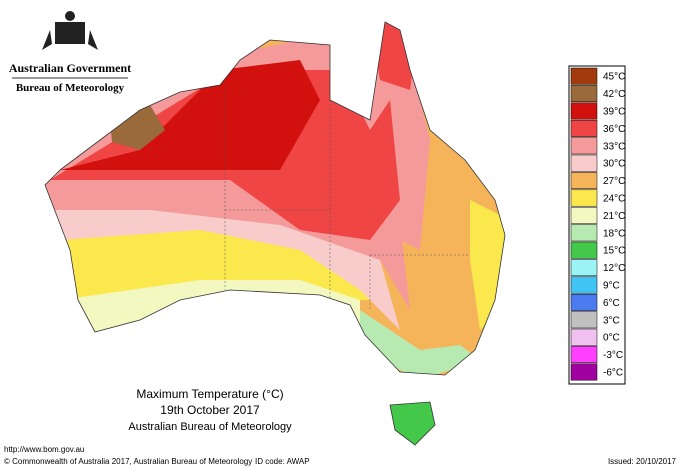 The width and height of the screenshot is (680, 467). What do you see at coordinates (614, 129) in the screenshot?
I see `legend-label: 36°C` at bounding box center [614, 129].